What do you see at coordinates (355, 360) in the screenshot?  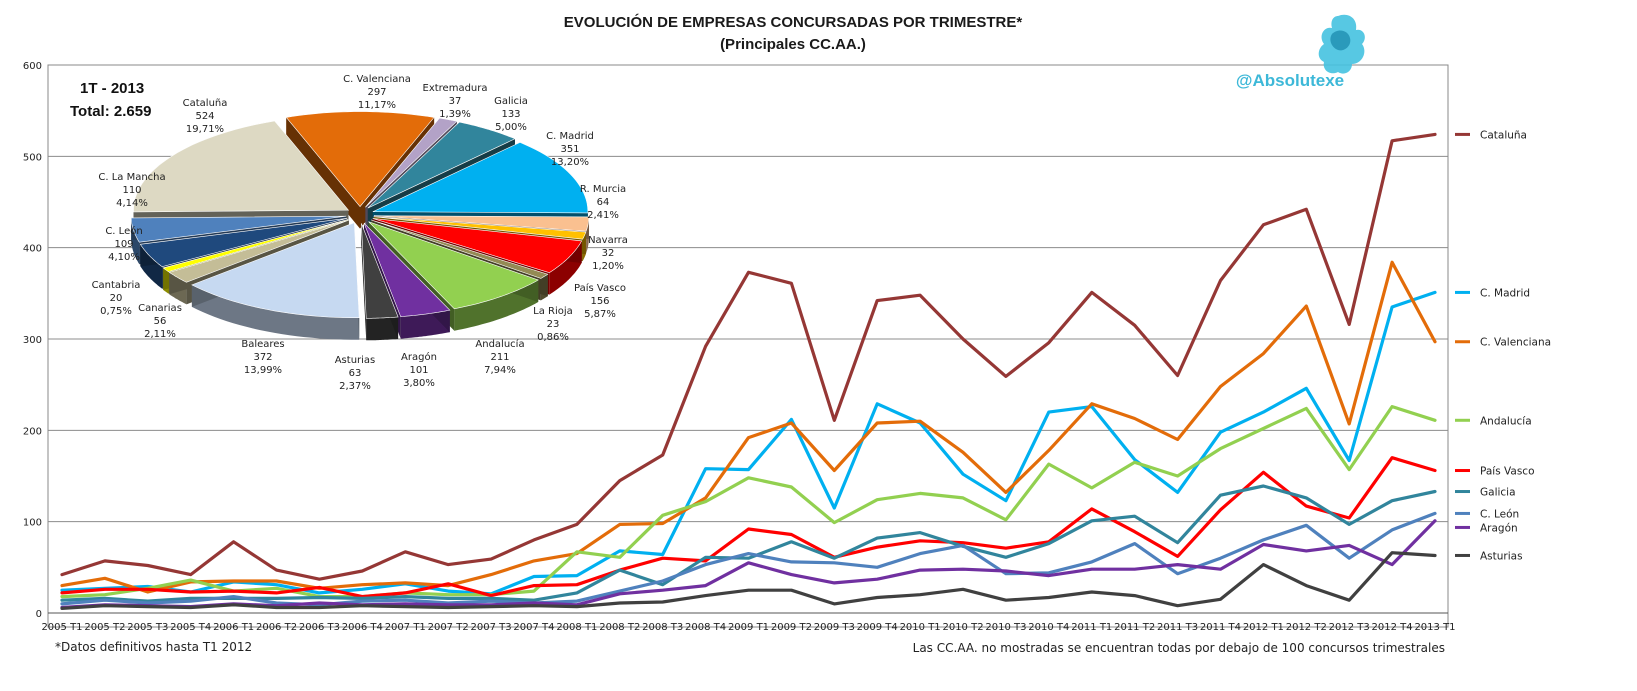 I see `pie-label-line-0: Asturias` at bounding box center [355, 360].